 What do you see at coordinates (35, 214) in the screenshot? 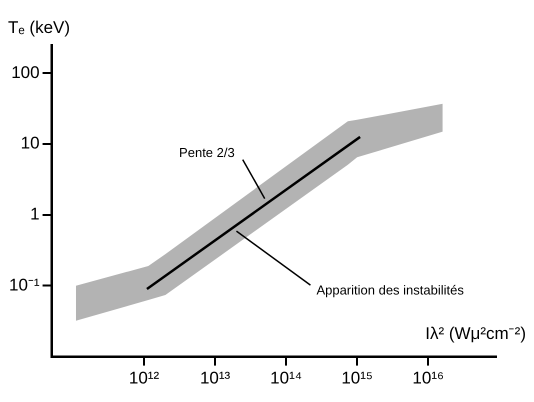
I see `y-tick-label: 1` at bounding box center [35, 214].